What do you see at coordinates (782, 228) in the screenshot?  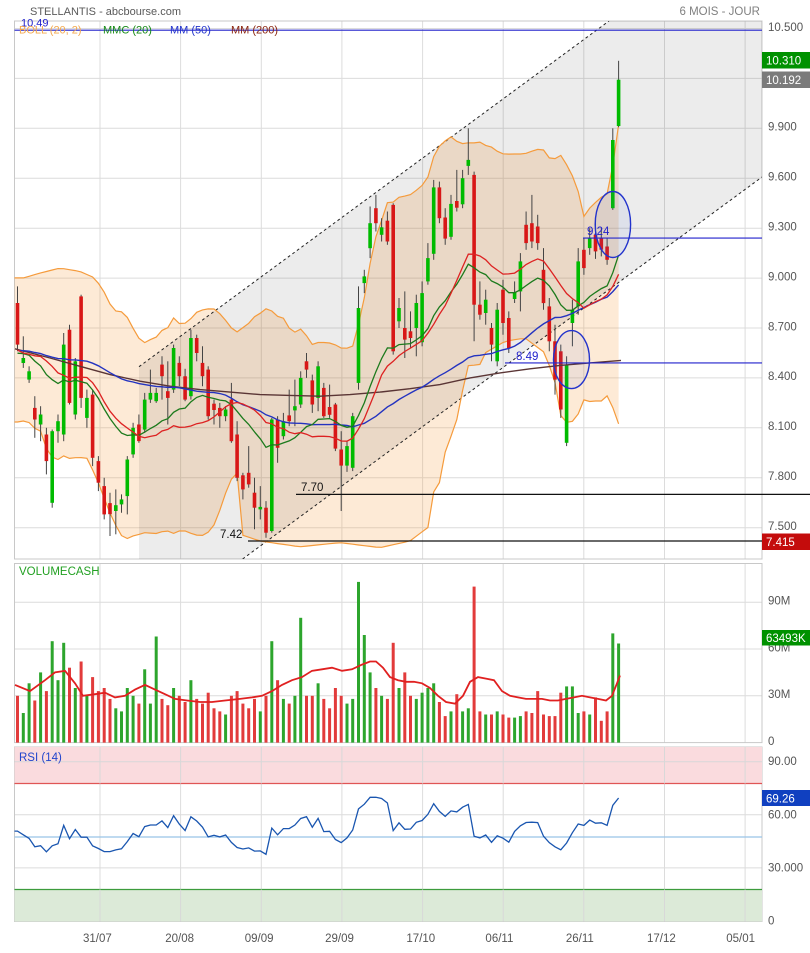 I see `svg-text: 9.300` at bounding box center [782, 228].